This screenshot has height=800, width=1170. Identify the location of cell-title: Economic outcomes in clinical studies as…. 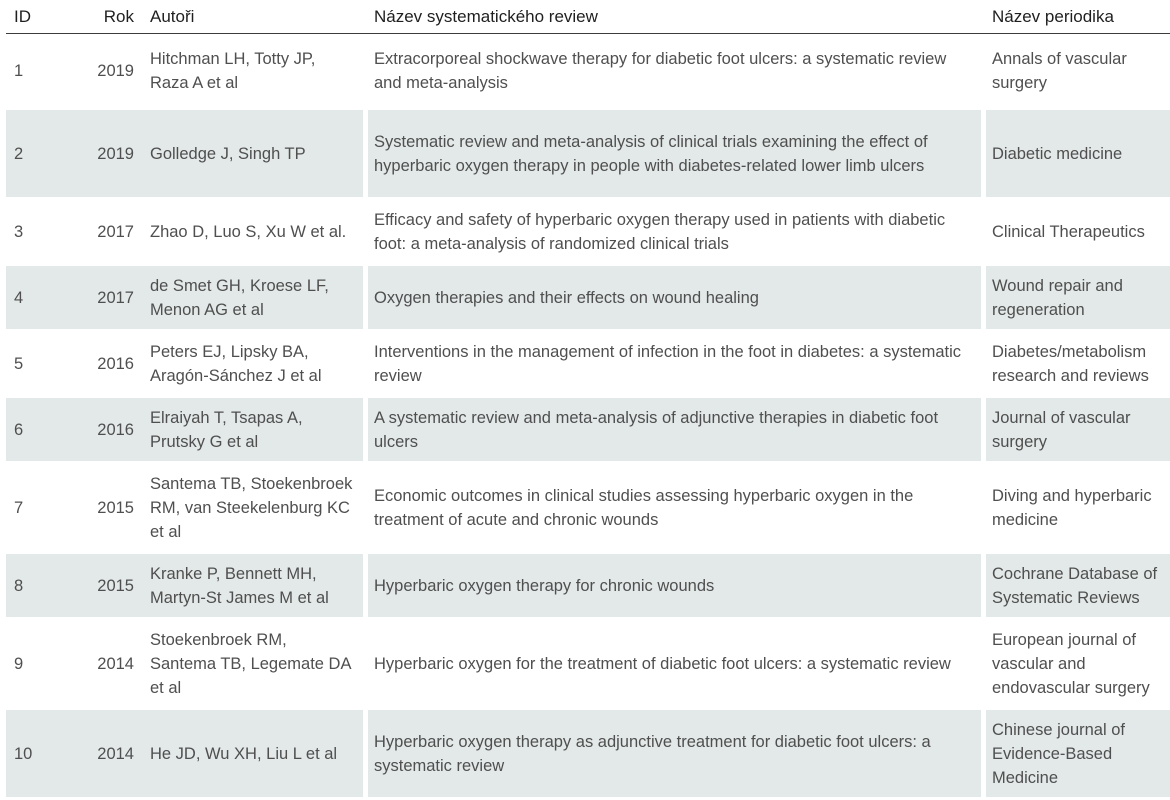
(677, 506).